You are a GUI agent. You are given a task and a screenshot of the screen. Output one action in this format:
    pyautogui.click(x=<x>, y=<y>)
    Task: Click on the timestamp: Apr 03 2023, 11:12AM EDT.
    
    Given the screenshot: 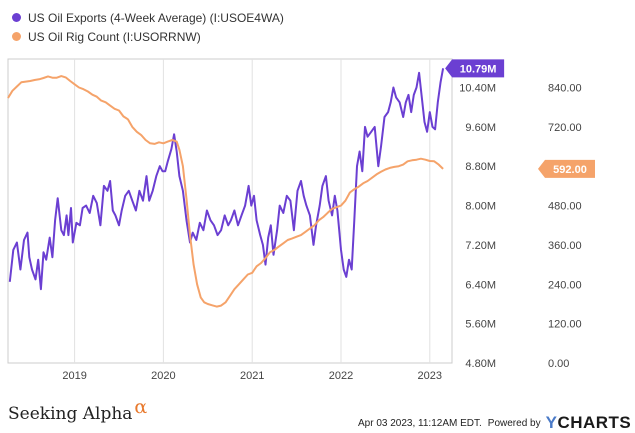 What is the action you would take?
    pyautogui.click(x=420, y=423)
    